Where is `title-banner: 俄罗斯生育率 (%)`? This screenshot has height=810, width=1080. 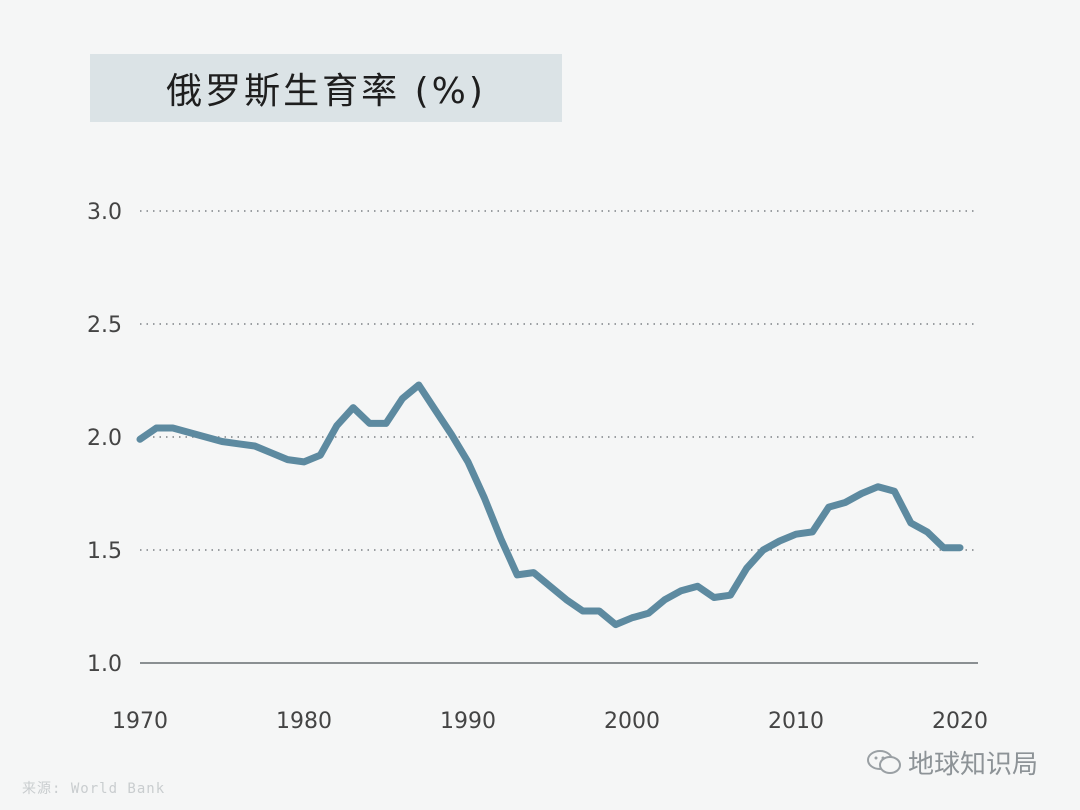 title-banner: 俄罗斯生育率 (%) is located at coordinates (326, 88).